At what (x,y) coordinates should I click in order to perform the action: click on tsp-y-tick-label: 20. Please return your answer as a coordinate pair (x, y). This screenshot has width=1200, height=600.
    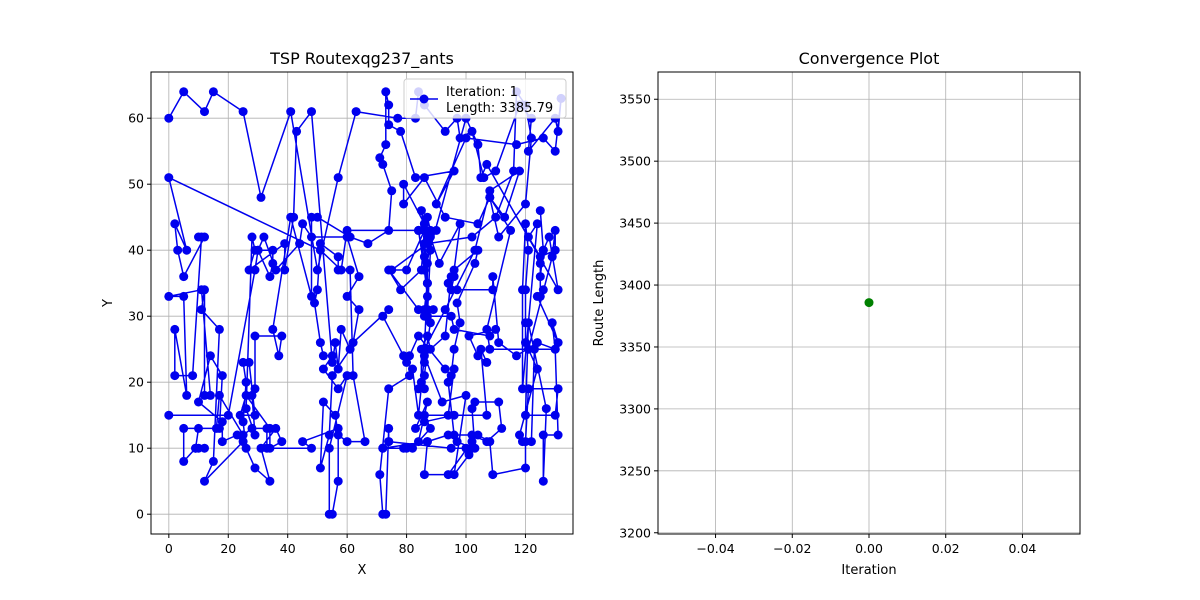
    Looking at the image, I should click on (136, 382).